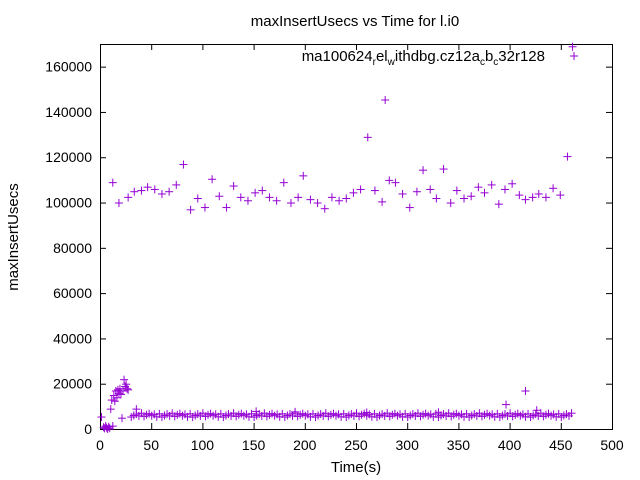 The width and height of the screenshot is (640, 480). What do you see at coordinates (612, 445) in the screenshot?
I see `x-tick-label: 500` at bounding box center [612, 445].